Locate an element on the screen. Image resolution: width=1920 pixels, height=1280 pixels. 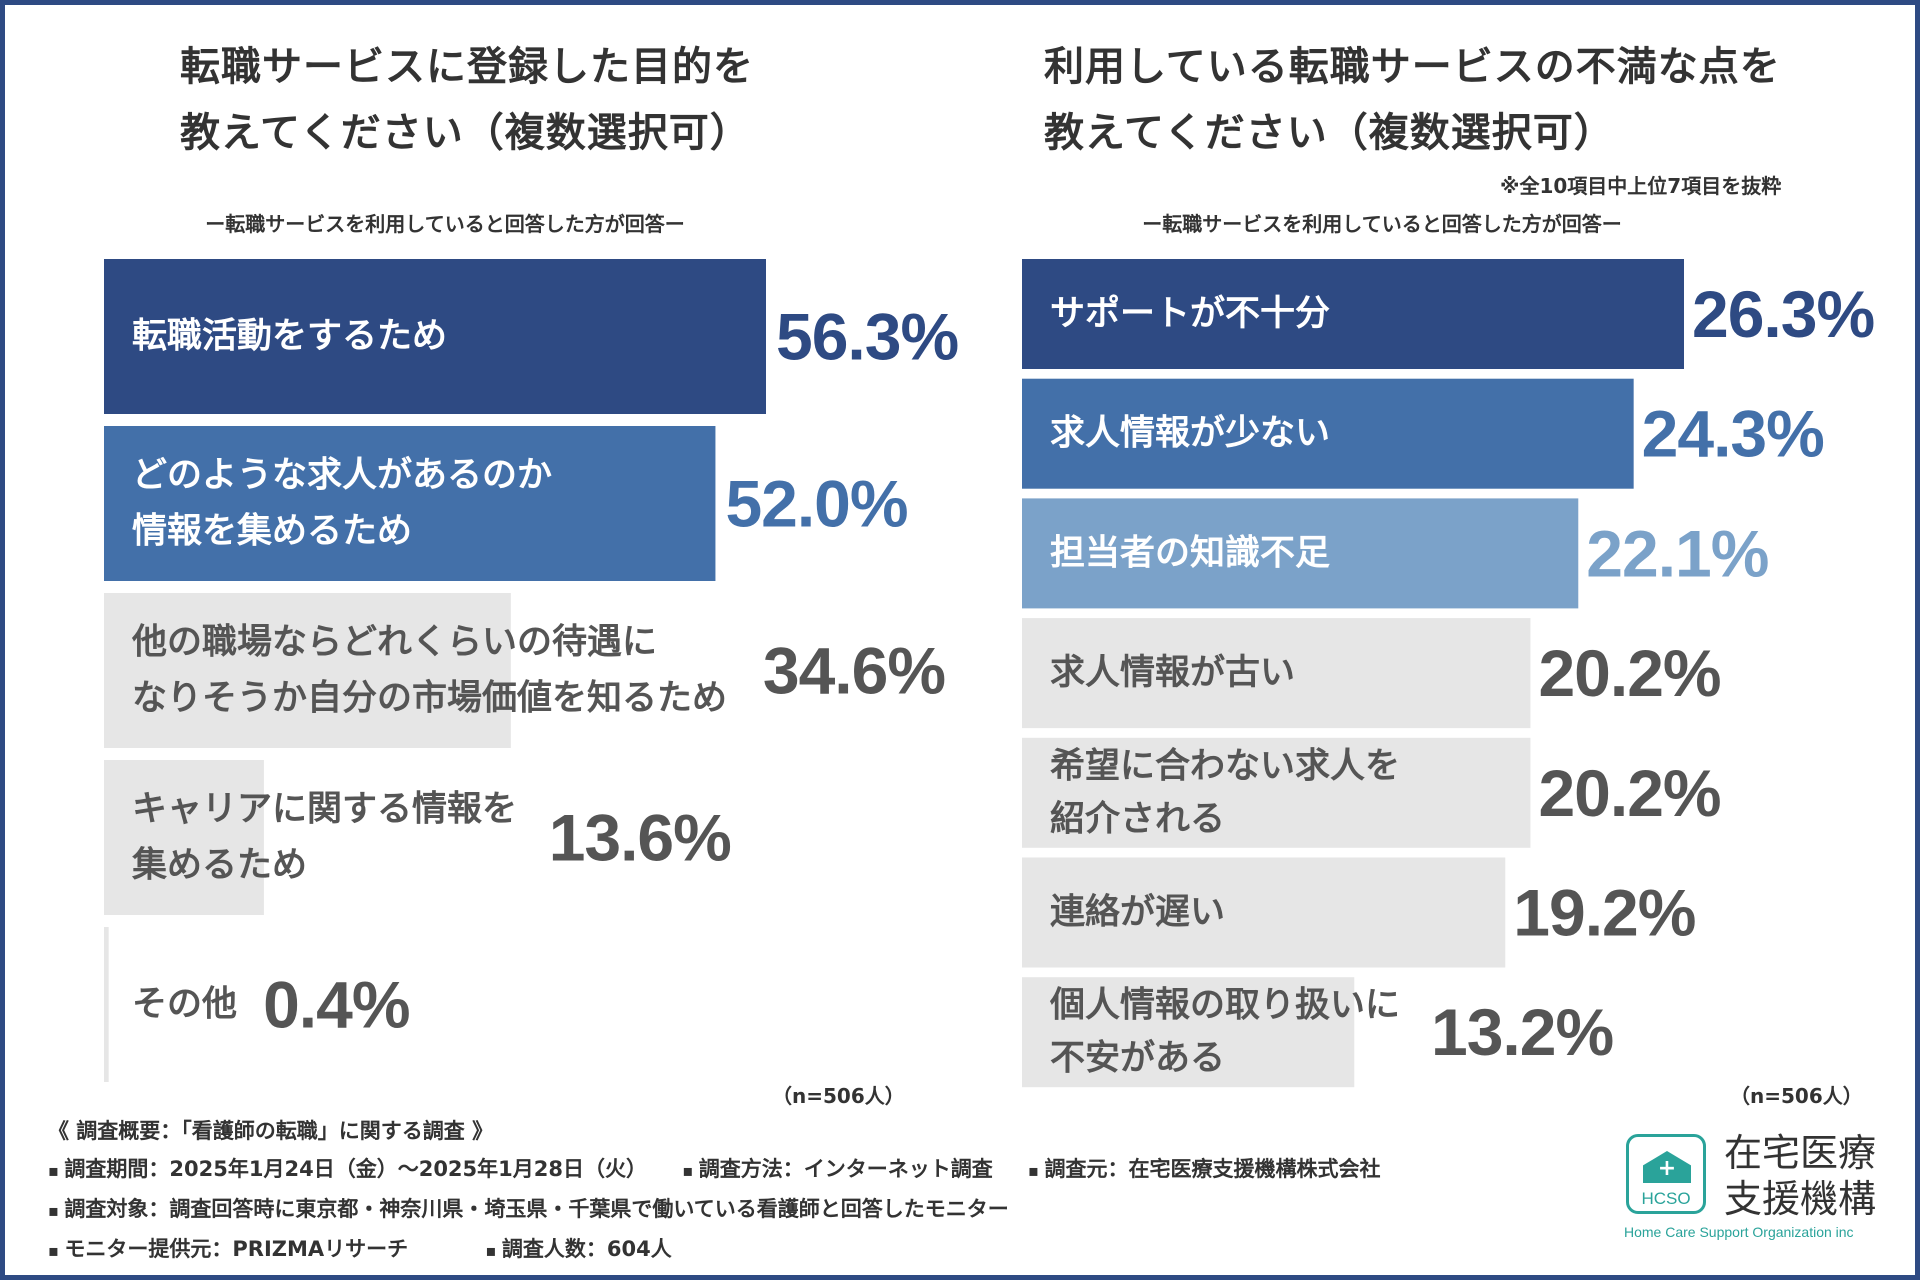
right-category-label-4-1: 紹介される is located at coordinates (1137, 819).